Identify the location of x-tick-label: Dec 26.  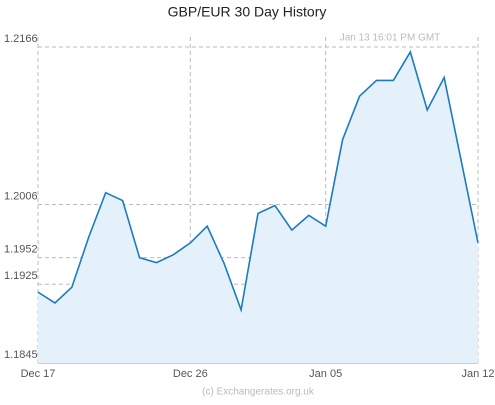
(190, 374).